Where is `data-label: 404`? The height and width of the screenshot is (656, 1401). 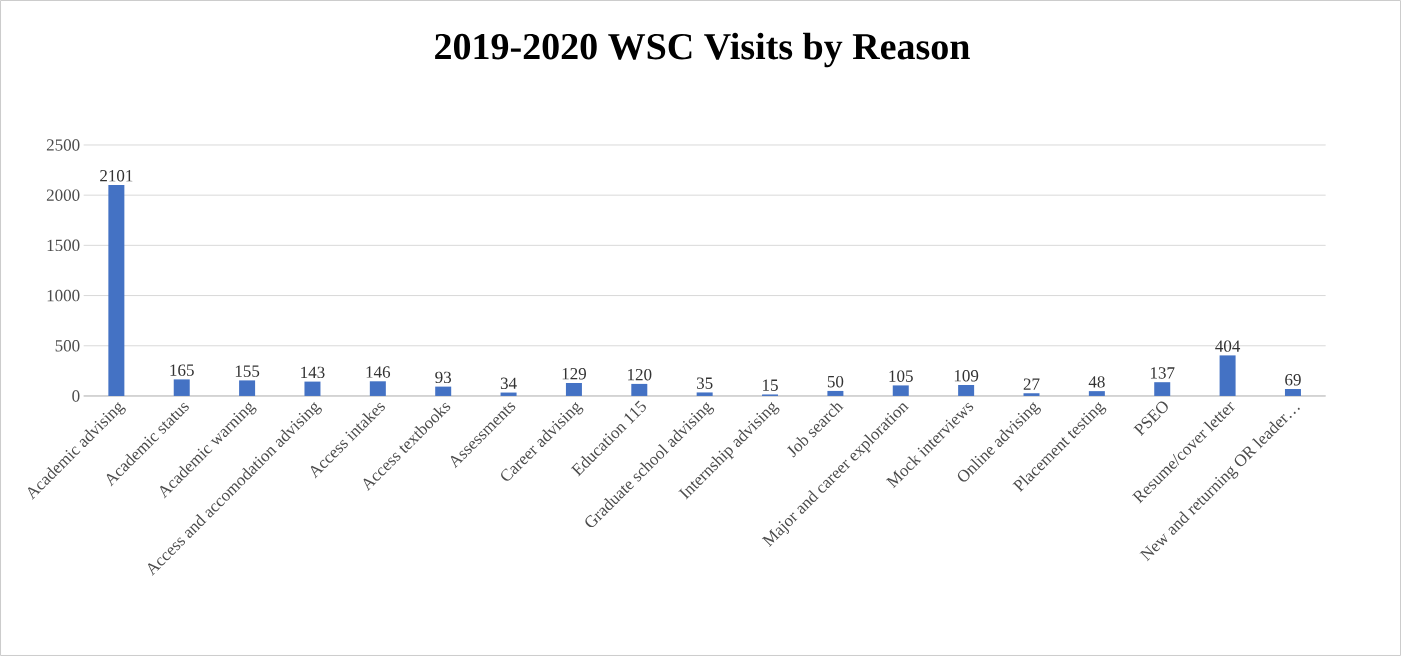
data-label: 404 is located at coordinates (1228, 346).